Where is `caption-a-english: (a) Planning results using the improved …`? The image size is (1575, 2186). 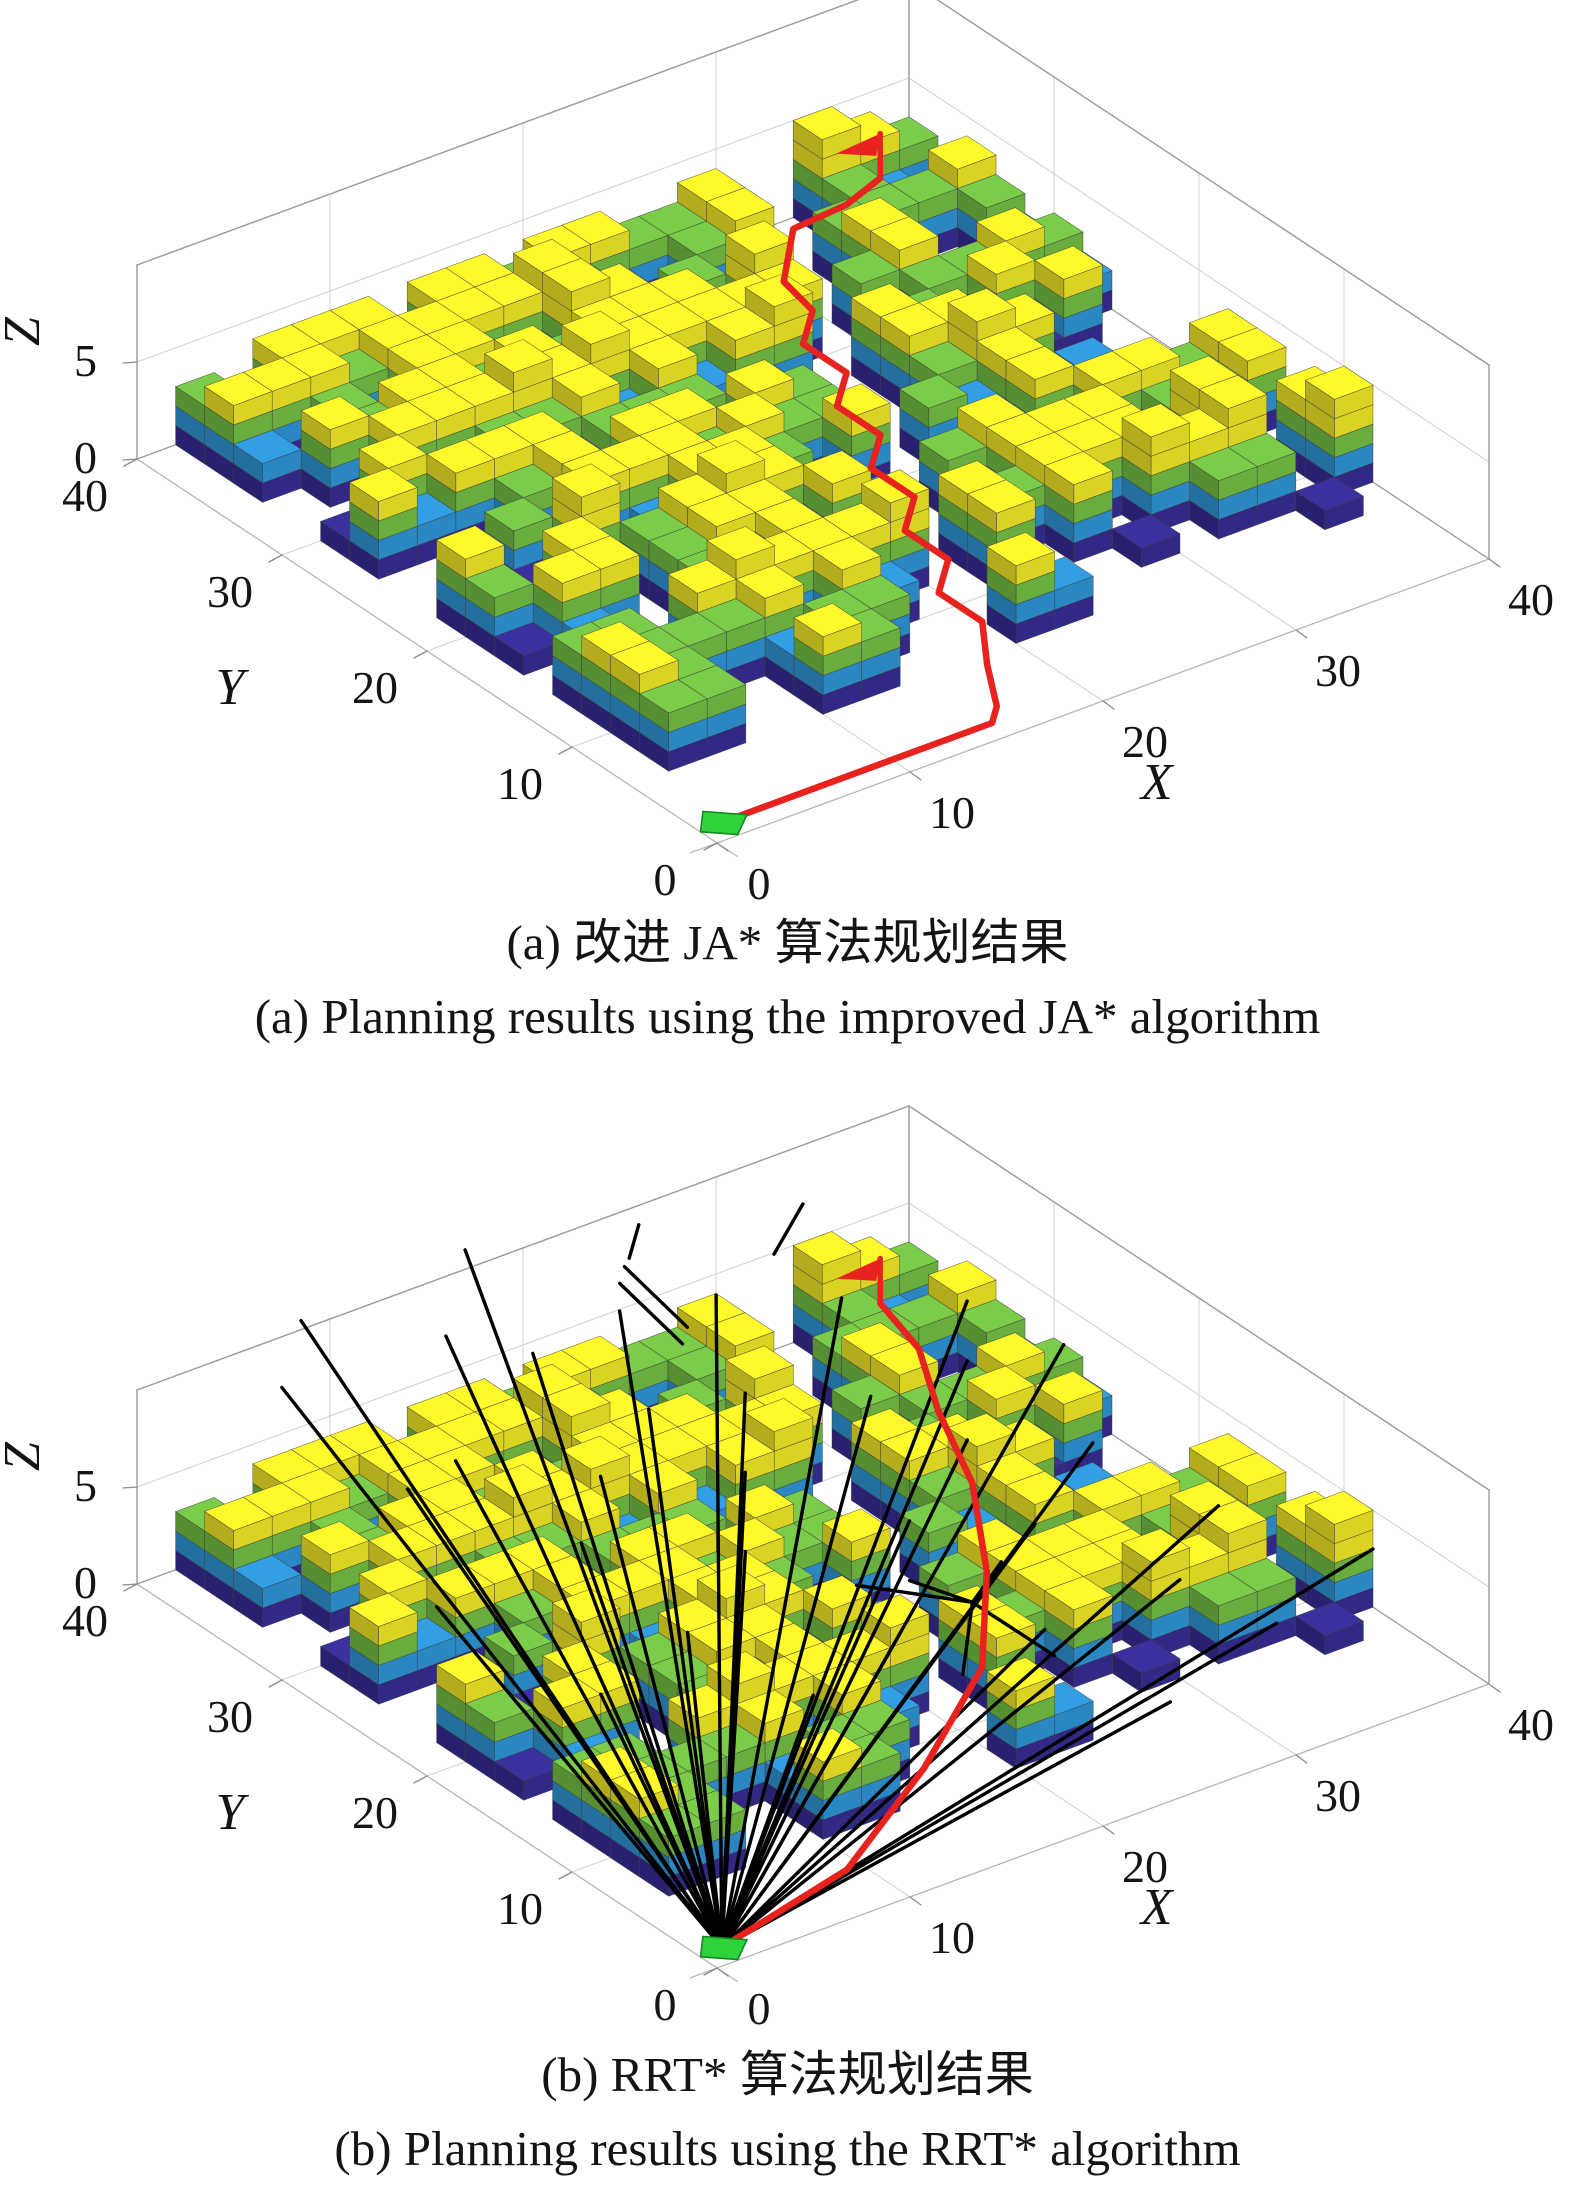 caption-a-english: (a) Planning results using the improved … is located at coordinates (787, 1016).